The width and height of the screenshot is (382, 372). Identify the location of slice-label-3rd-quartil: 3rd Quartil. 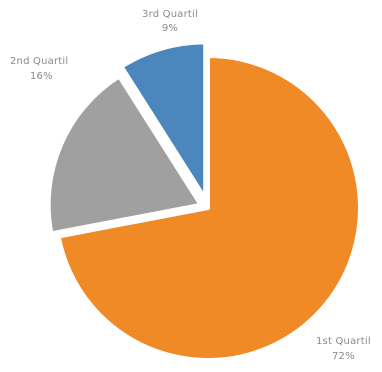
(170, 14).